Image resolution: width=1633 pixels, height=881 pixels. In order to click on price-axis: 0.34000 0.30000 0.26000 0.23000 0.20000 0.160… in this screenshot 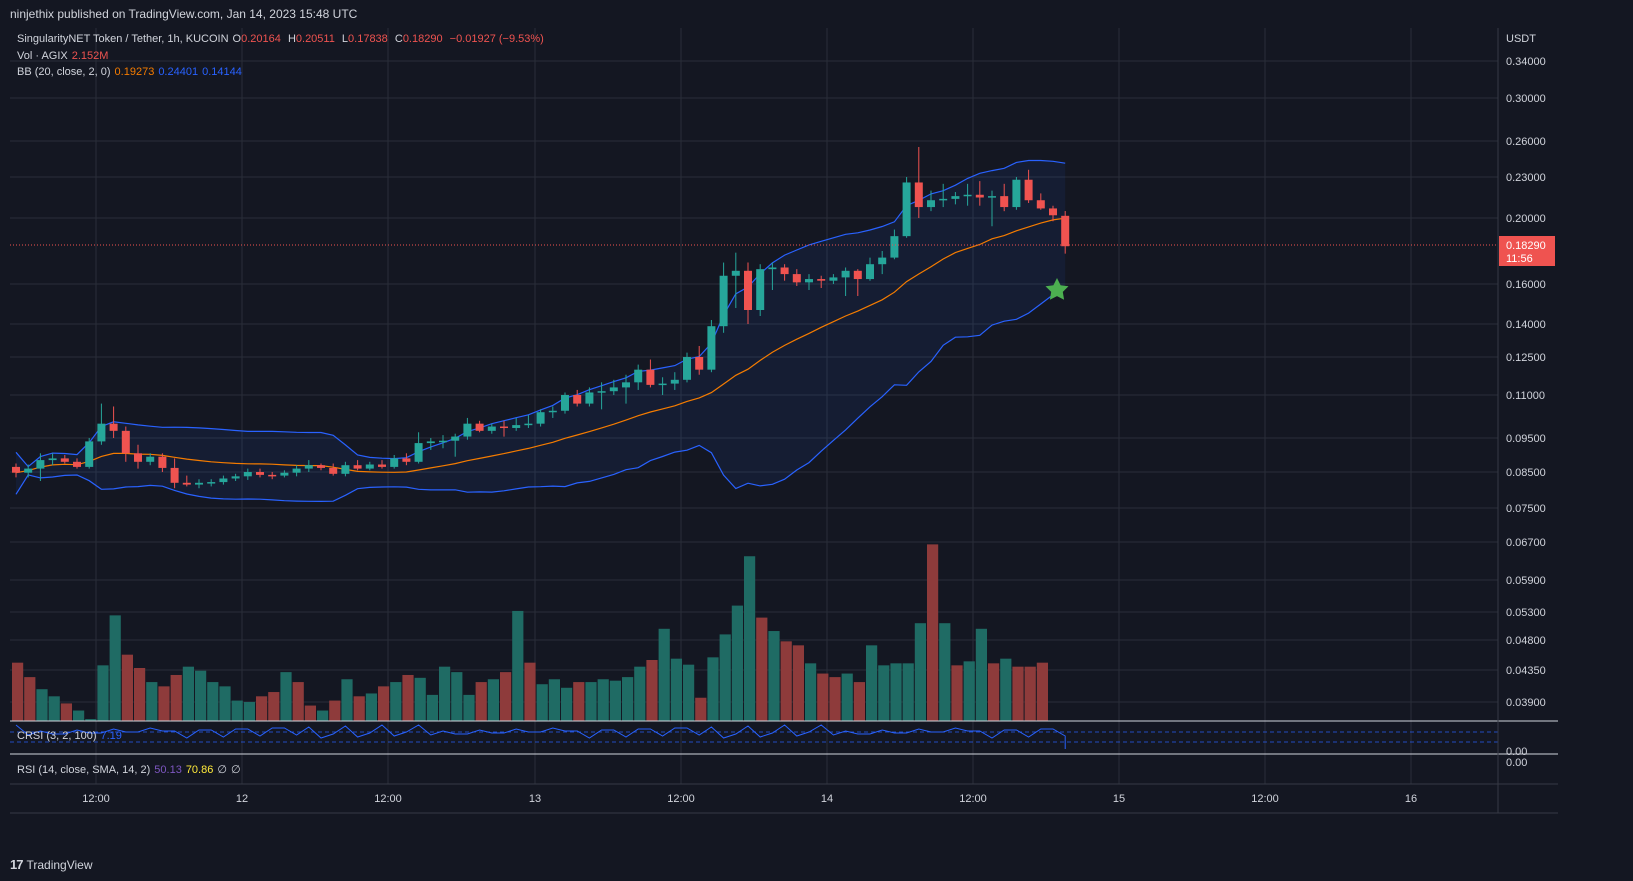, I will do `click(1526, 382)`.